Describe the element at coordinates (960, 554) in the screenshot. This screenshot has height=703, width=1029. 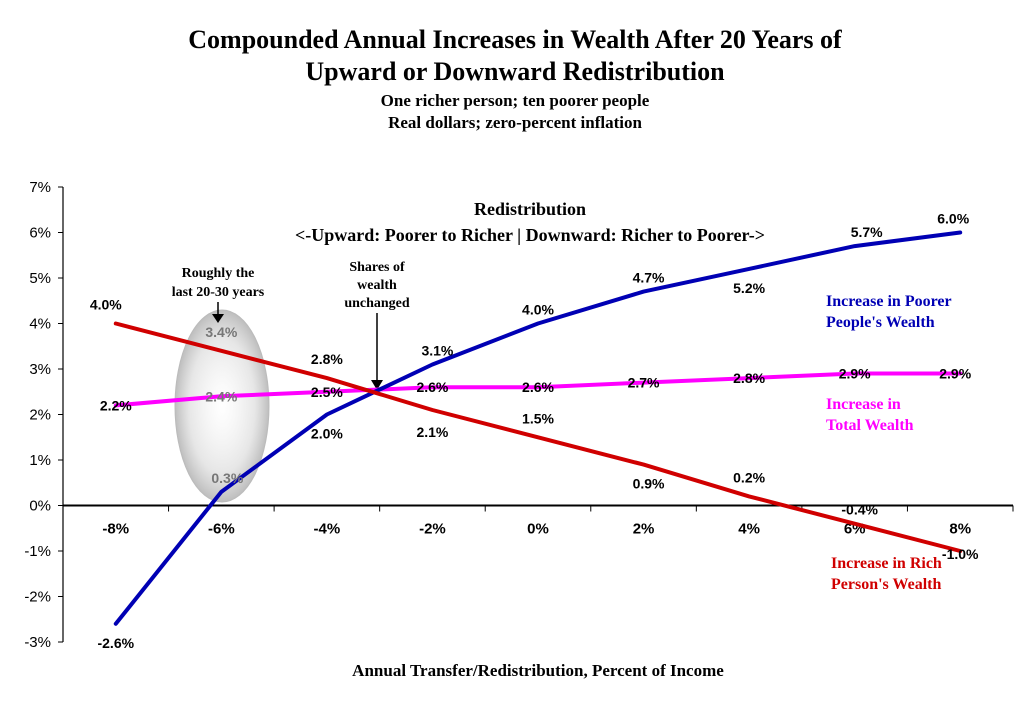
I see `data-label: -1.0%` at that location.